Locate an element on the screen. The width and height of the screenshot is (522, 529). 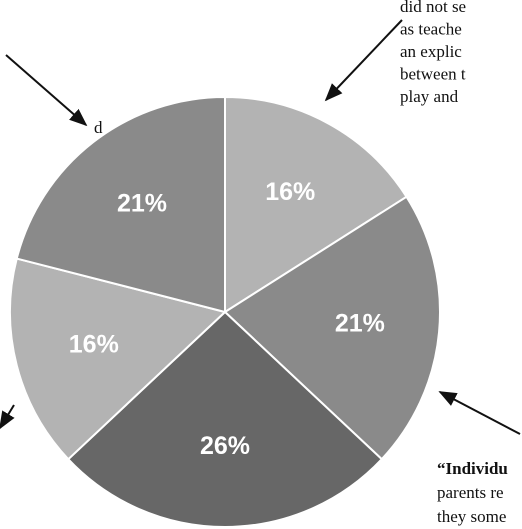
annotation-text: parents re is located at coordinates (470, 492).